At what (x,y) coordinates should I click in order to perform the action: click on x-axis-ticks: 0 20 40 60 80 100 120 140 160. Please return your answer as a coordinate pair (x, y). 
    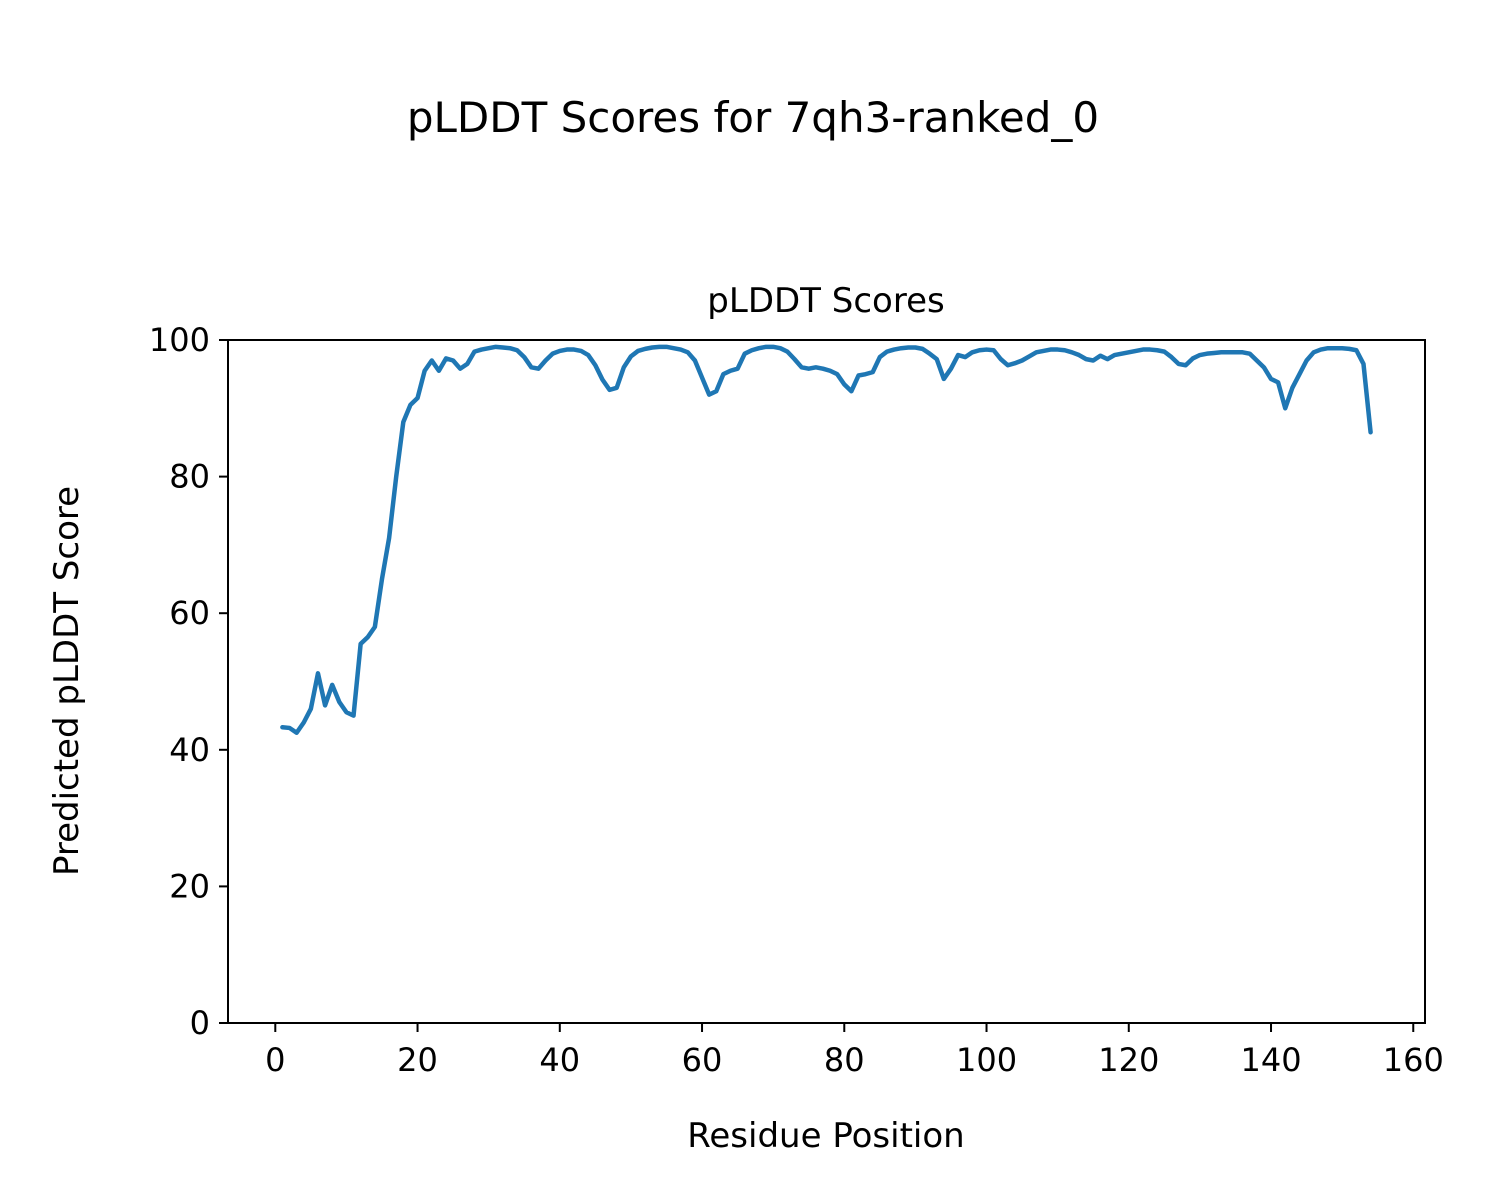
    Looking at the image, I should click on (854, 1051).